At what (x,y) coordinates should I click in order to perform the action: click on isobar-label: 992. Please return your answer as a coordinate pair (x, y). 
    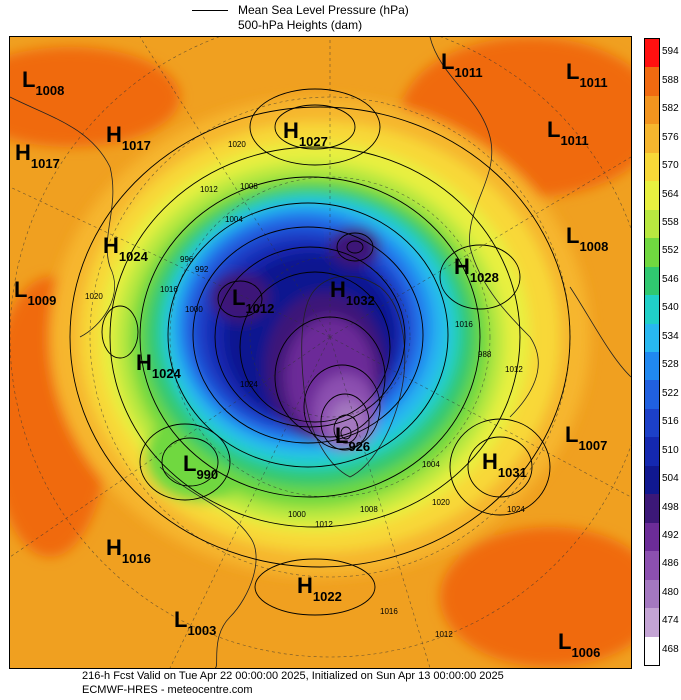
    Looking at the image, I should click on (202, 269).